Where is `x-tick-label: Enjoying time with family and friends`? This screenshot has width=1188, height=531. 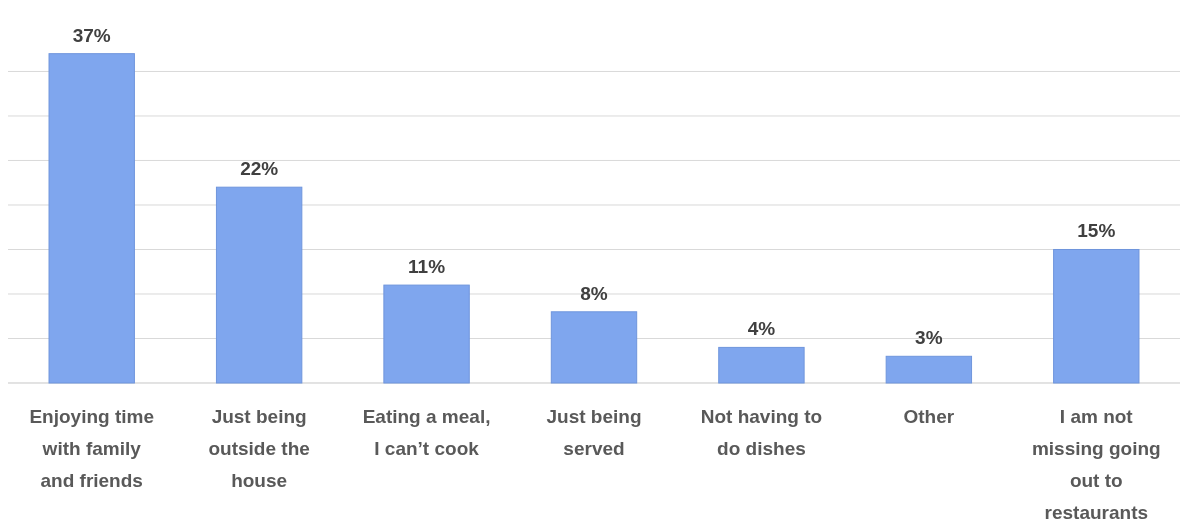
x-tick-label: Enjoying time with family and friends is located at coordinates (91, 448).